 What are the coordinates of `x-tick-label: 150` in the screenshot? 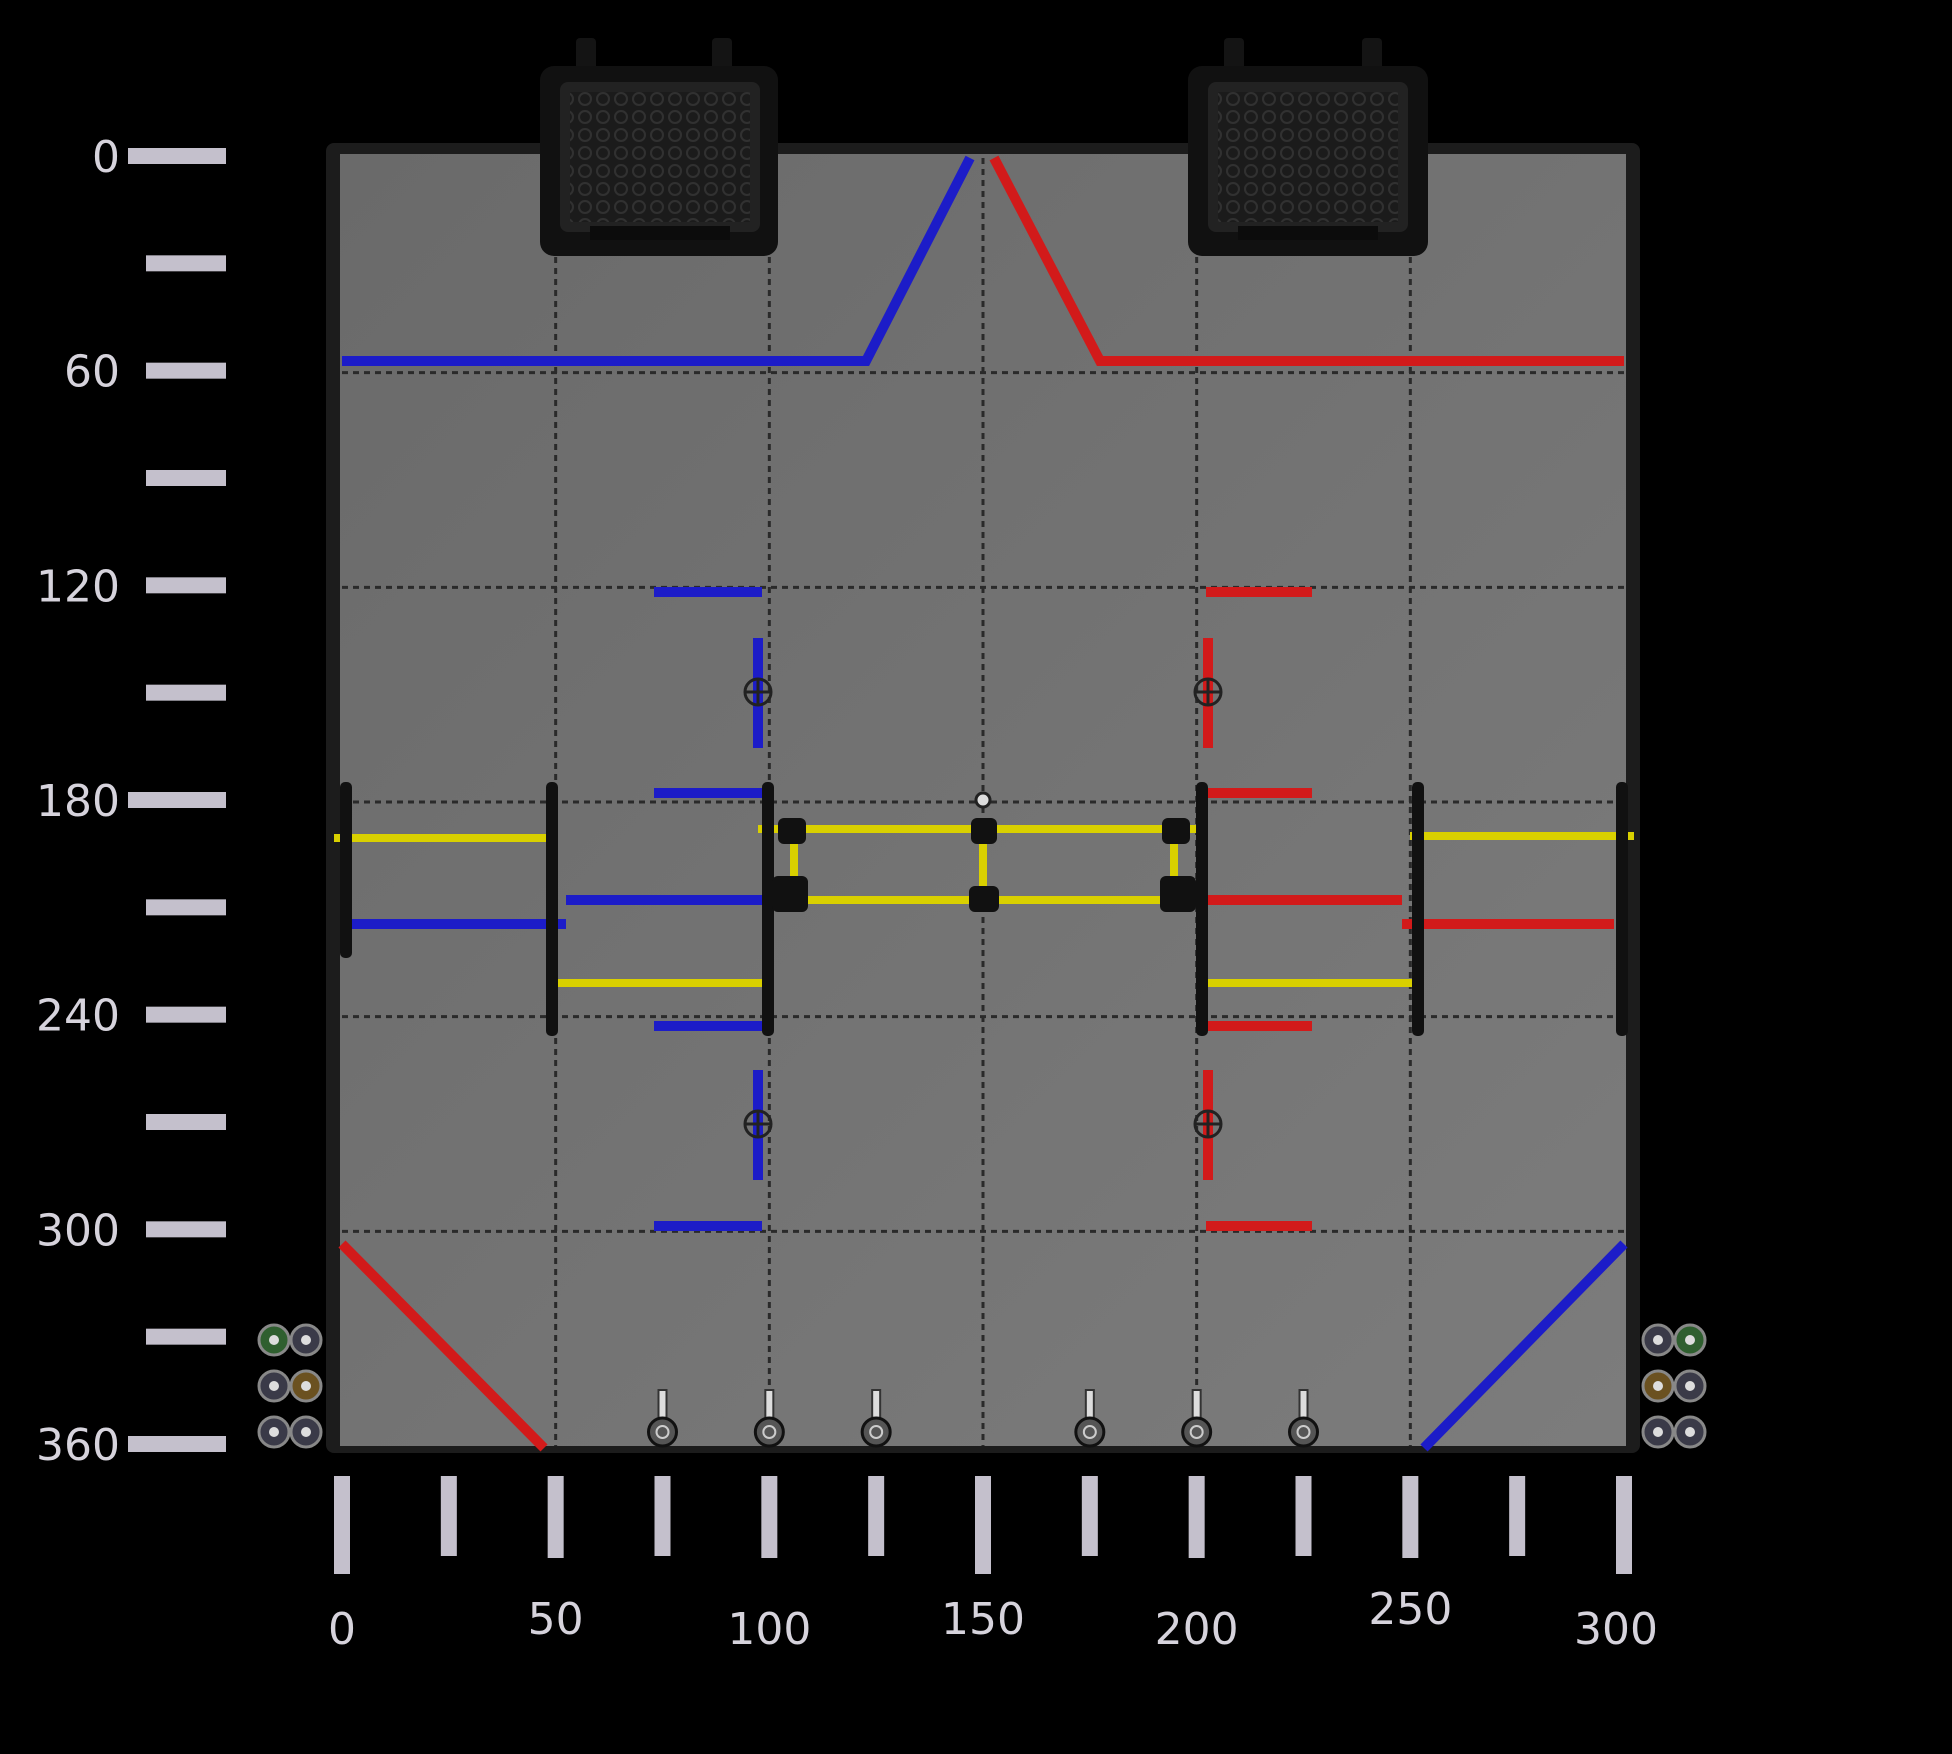 It's located at (983, 1619).